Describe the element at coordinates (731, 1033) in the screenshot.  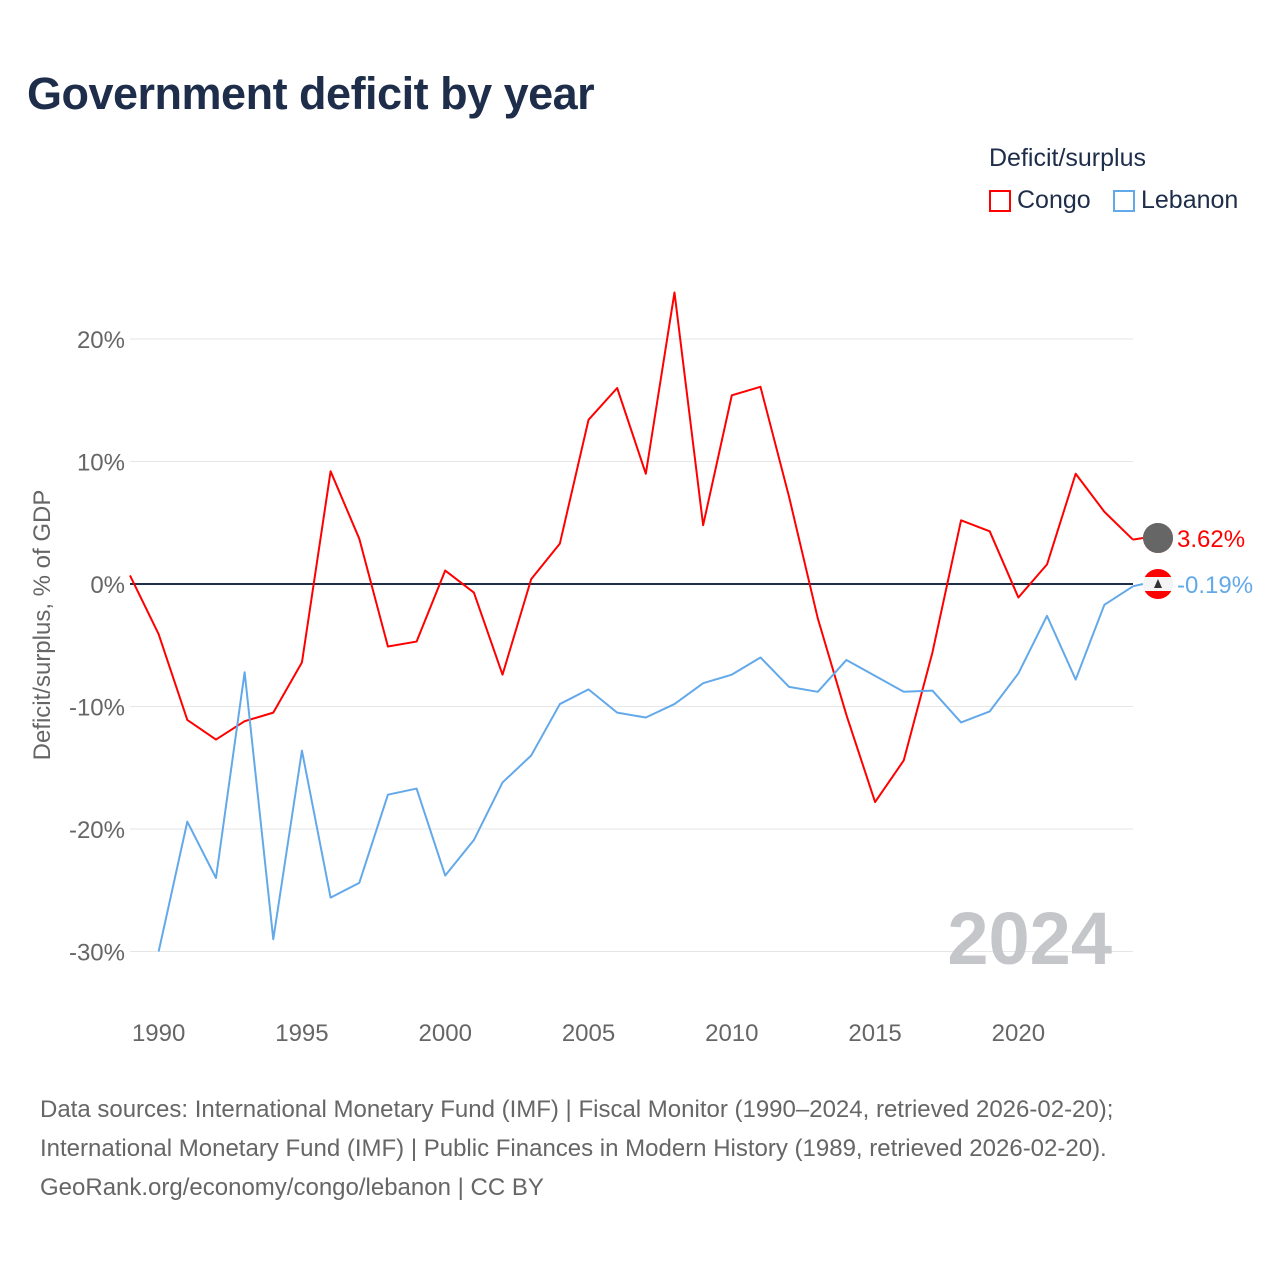
I see `x-tick-label: 2010` at that location.